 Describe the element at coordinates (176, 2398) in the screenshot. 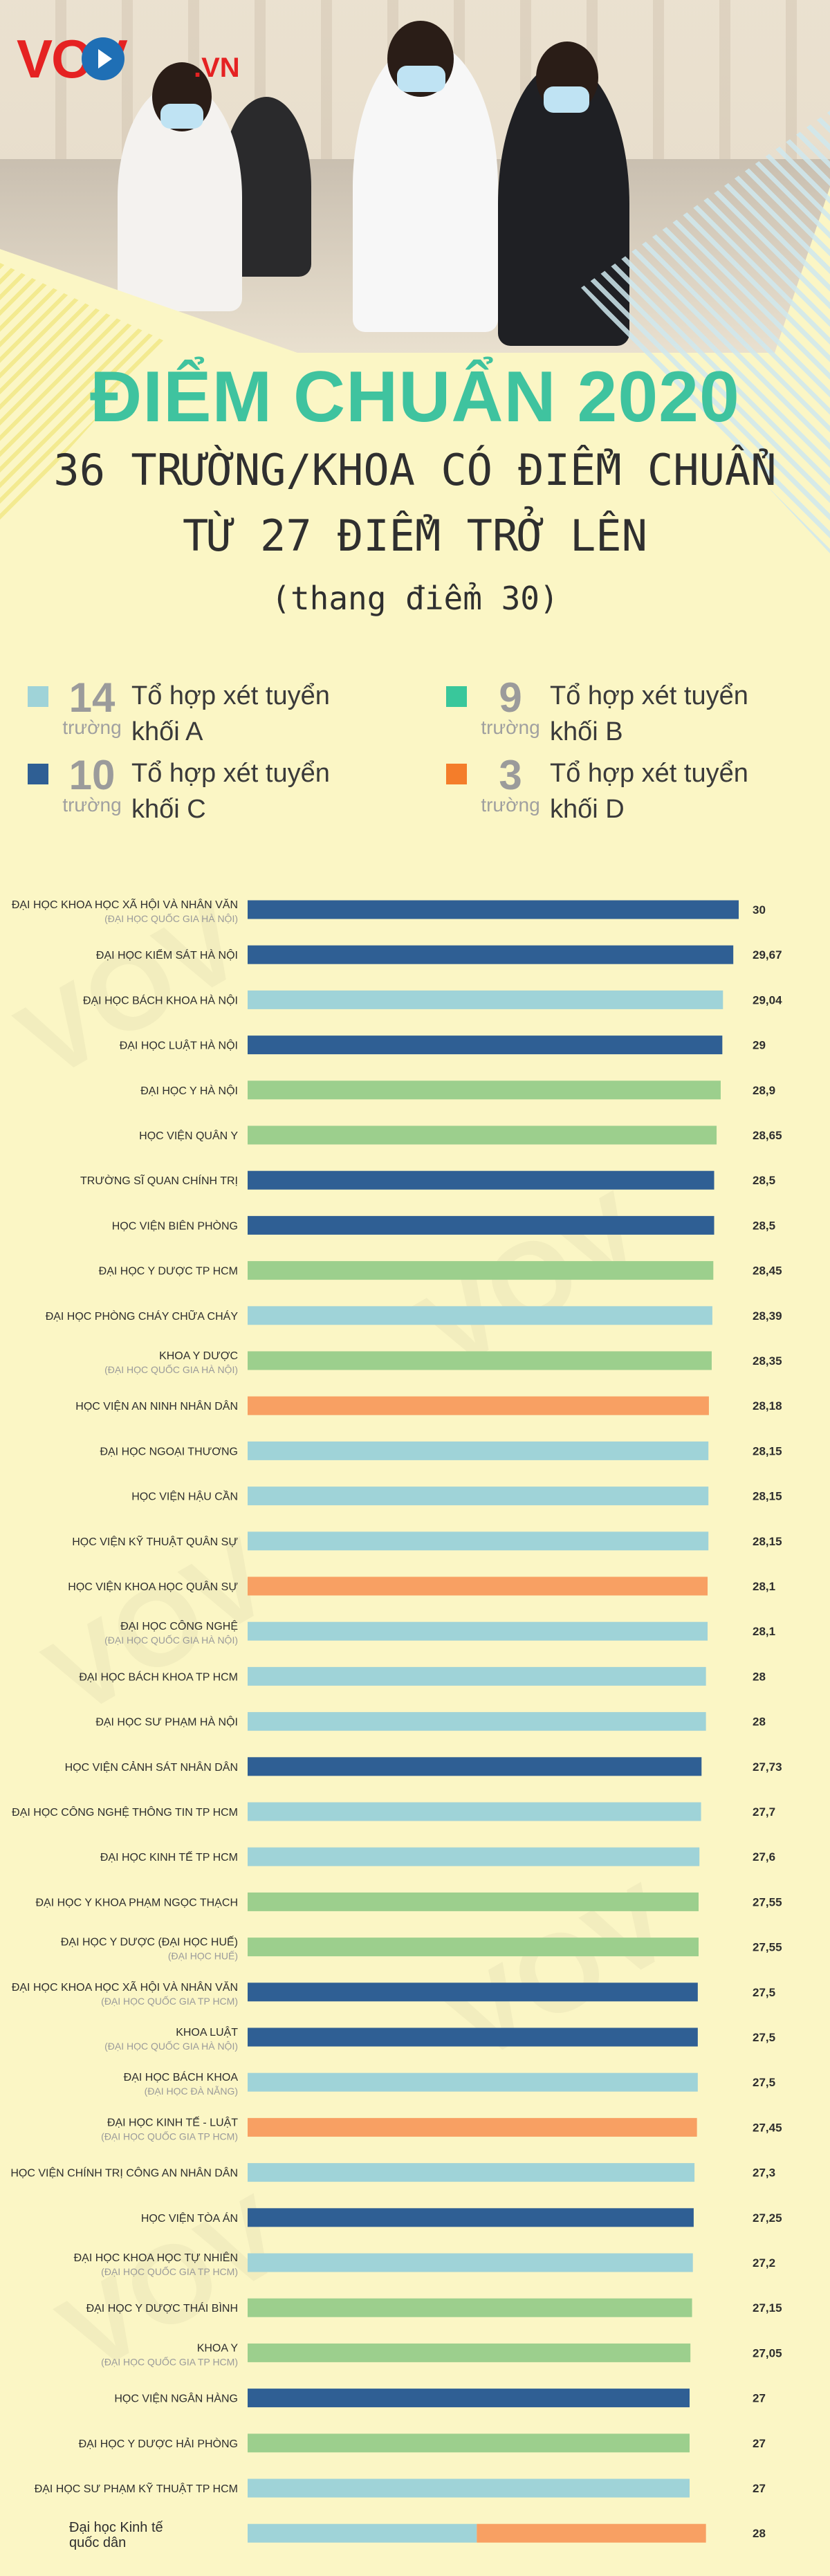

I see `bar-label: HỌC VIỆN NGÂN HÀNG` at that location.